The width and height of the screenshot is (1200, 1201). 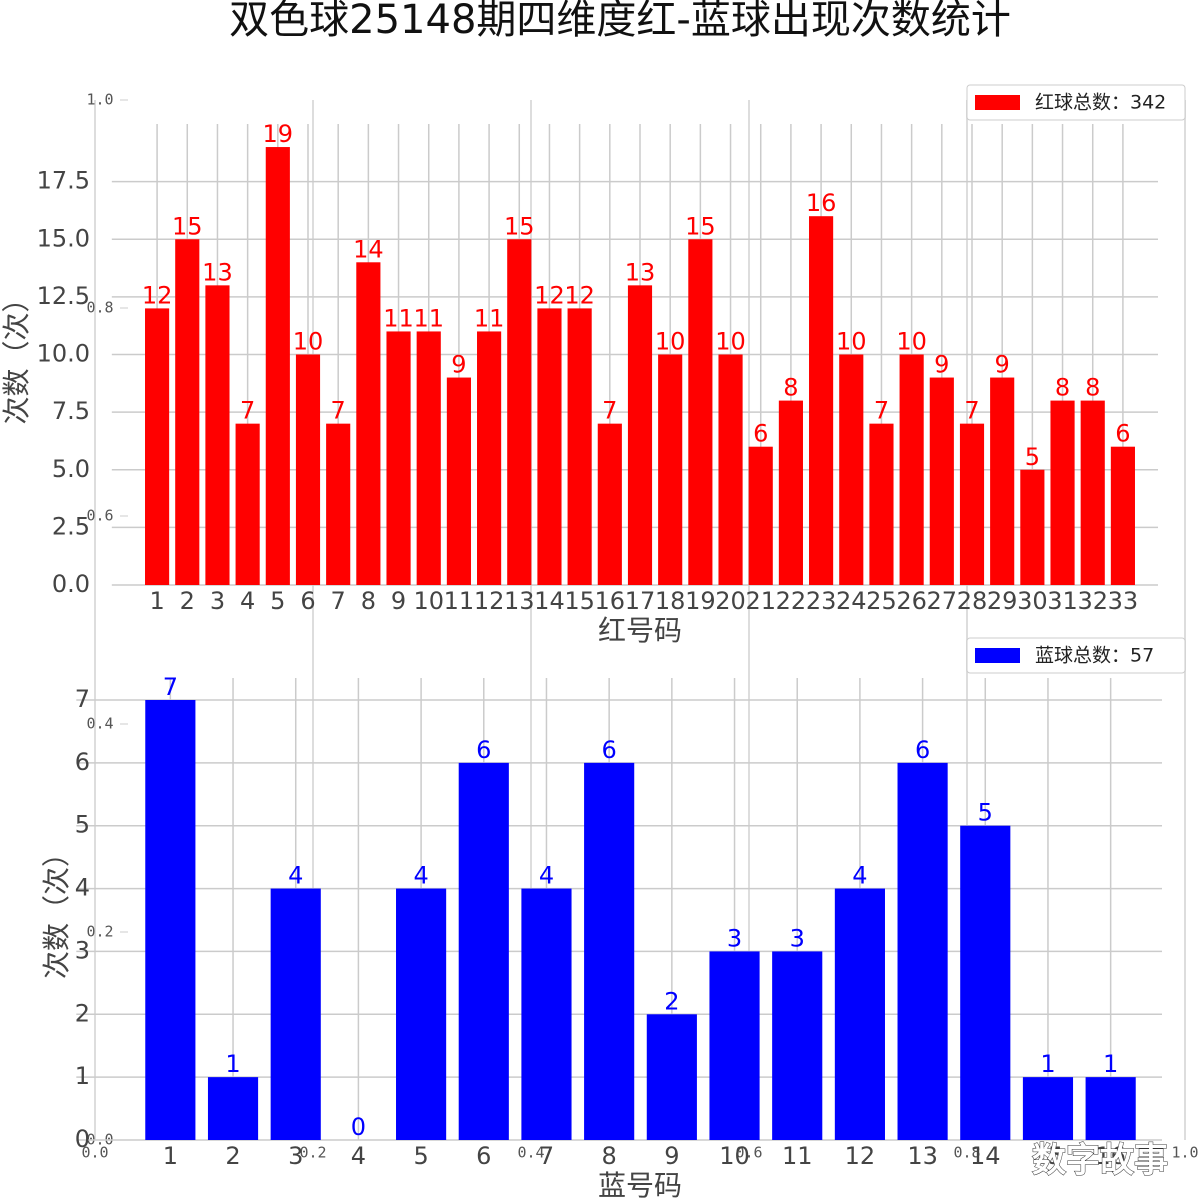 What do you see at coordinates (428, 601) in the screenshot?
I see `x-tick-label: 10` at bounding box center [428, 601].